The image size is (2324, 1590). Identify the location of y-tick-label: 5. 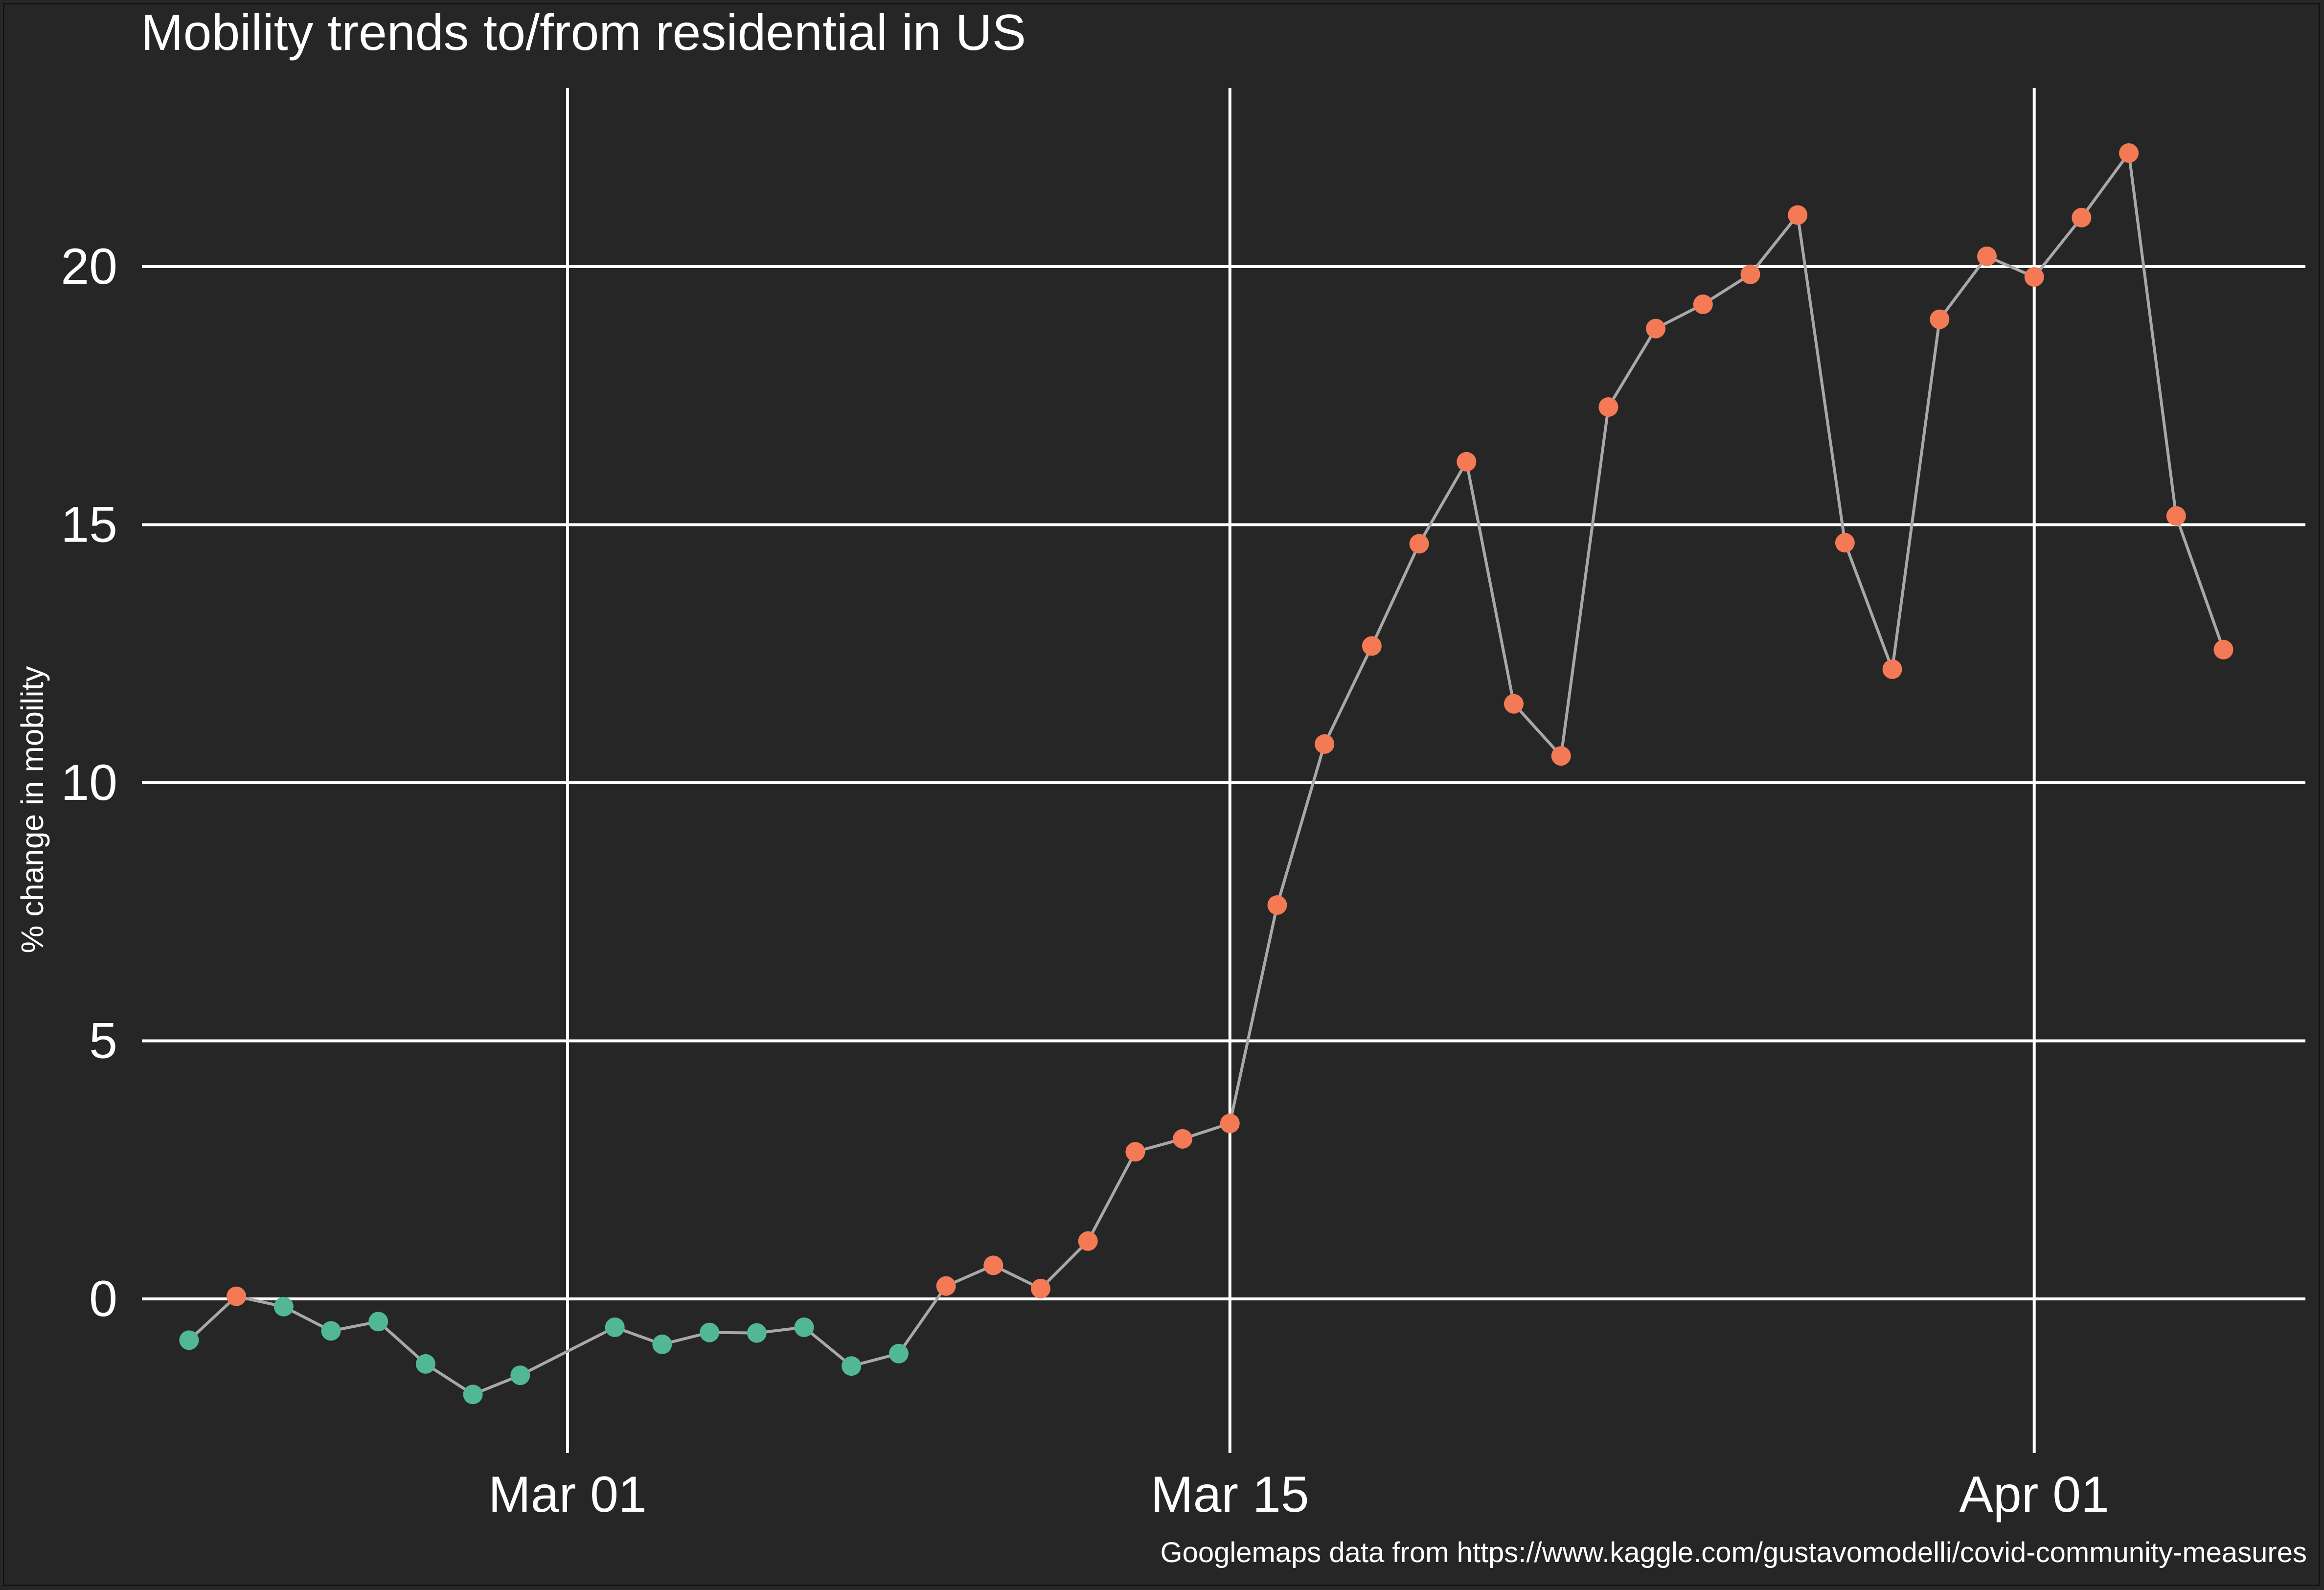
(103, 1041).